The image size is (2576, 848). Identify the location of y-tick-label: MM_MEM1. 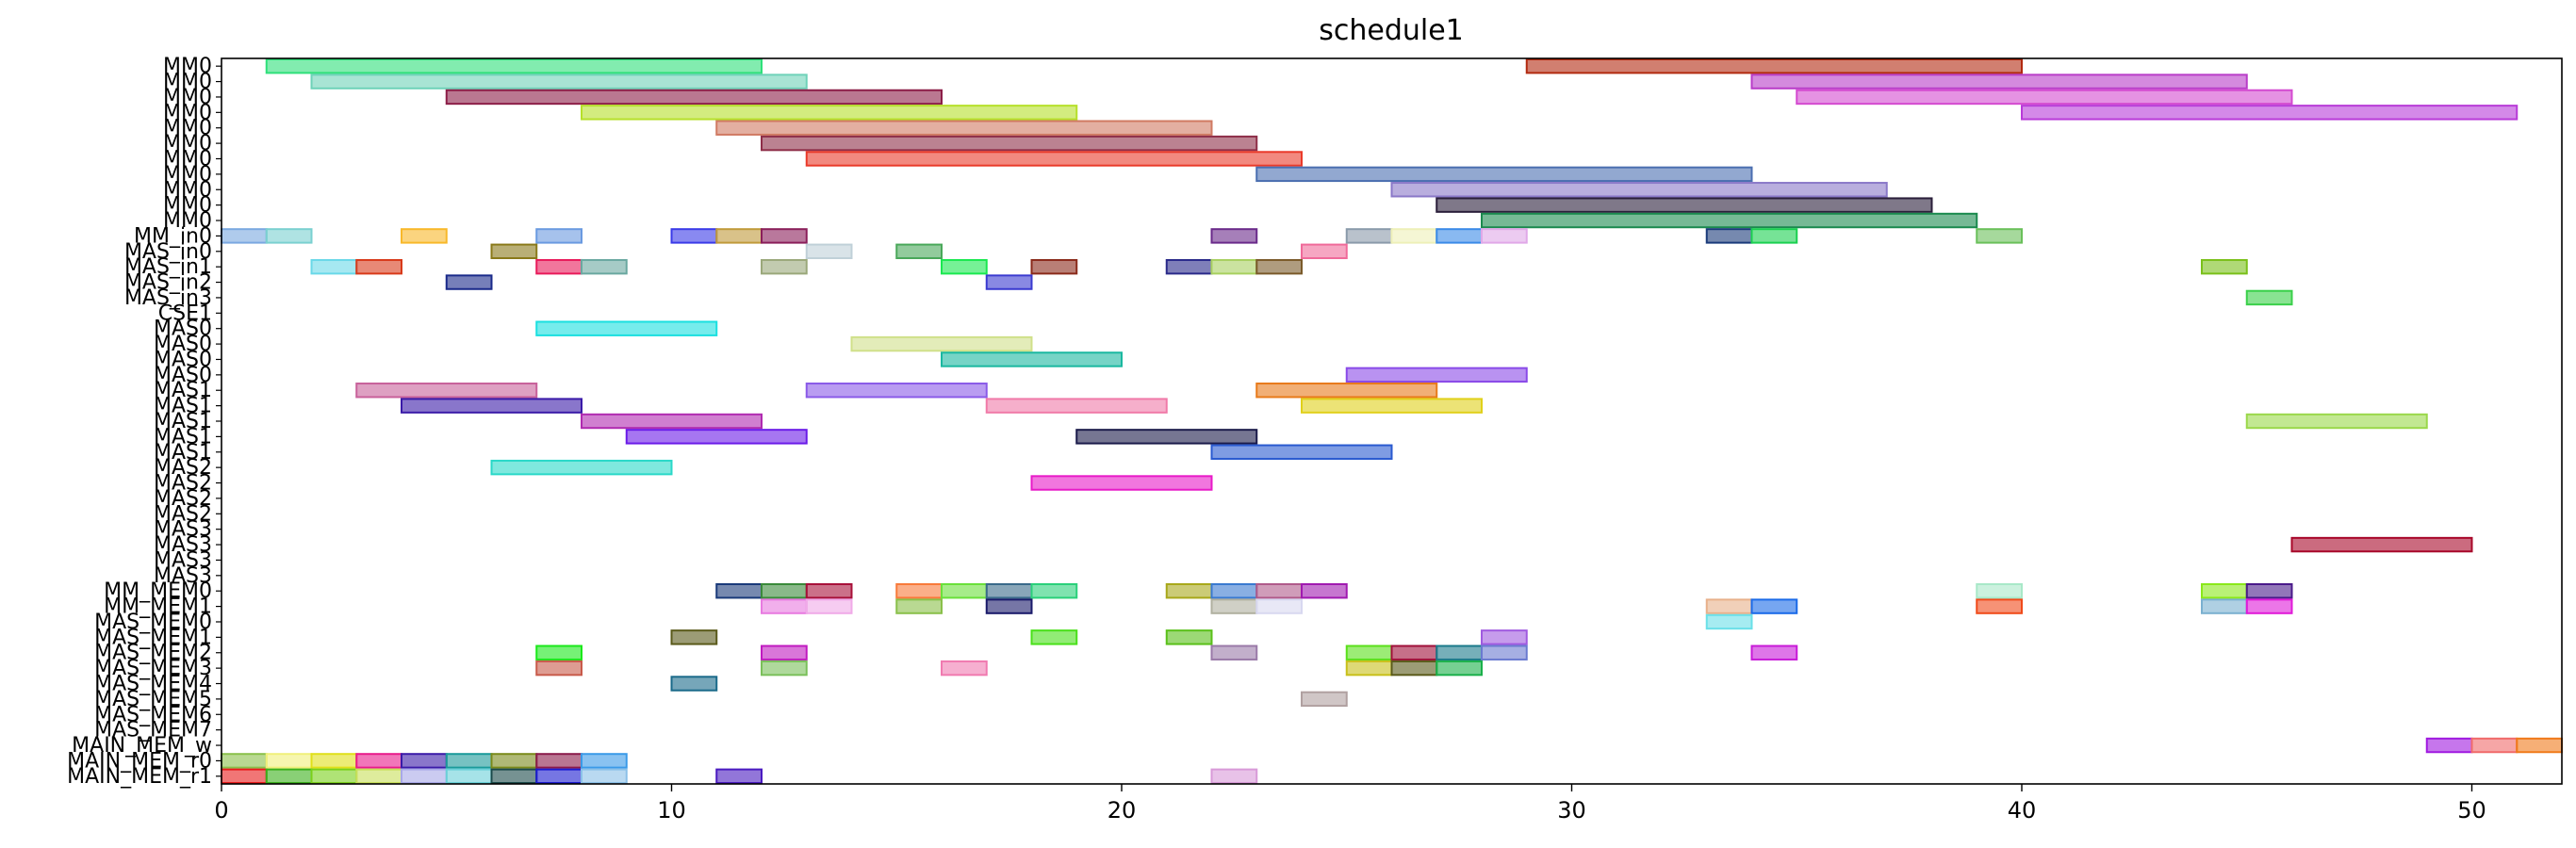
(158, 607).